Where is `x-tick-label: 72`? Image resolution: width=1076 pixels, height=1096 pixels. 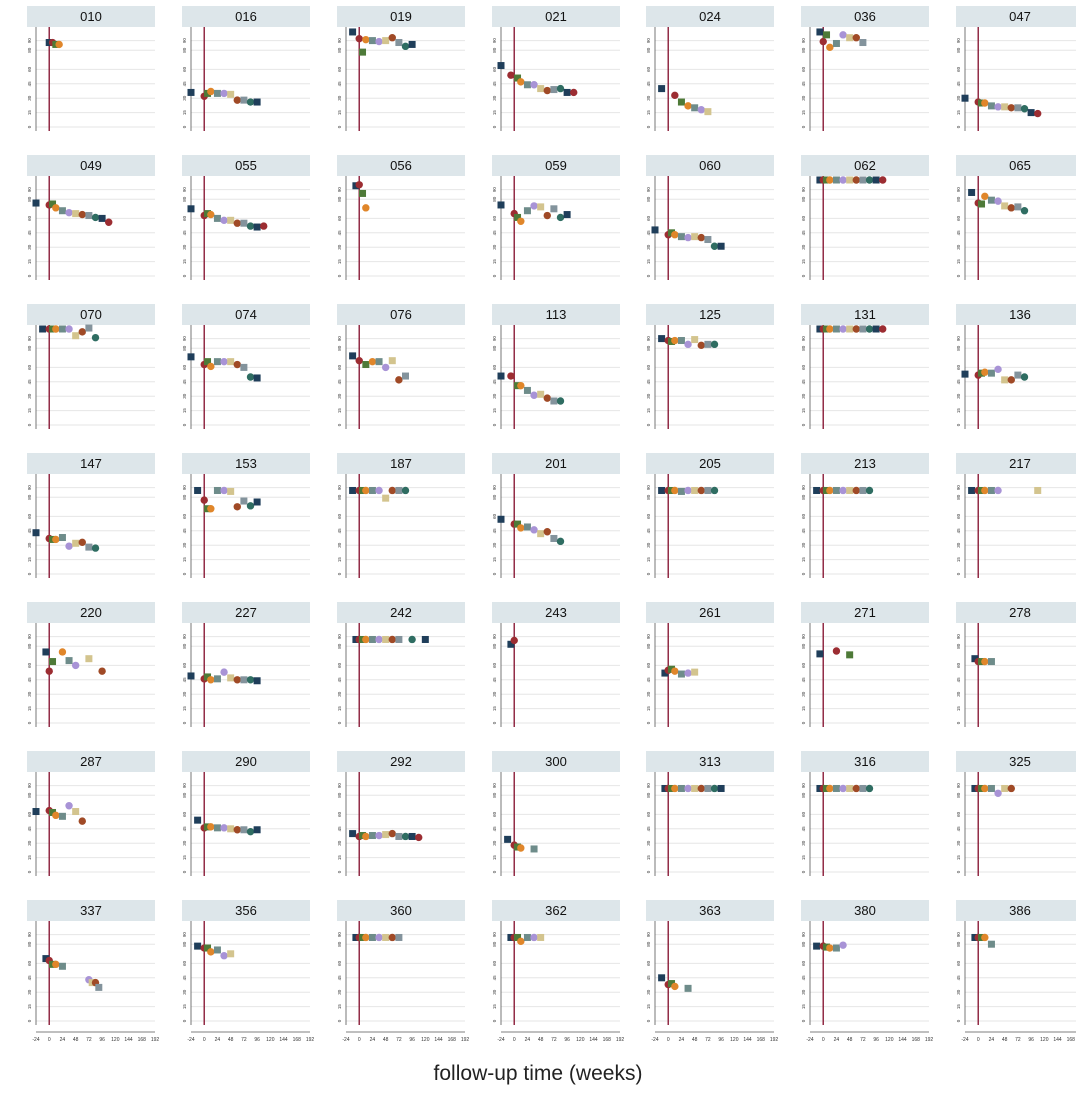 x-tick-label: 72 is located at coordinates (89, 1040).